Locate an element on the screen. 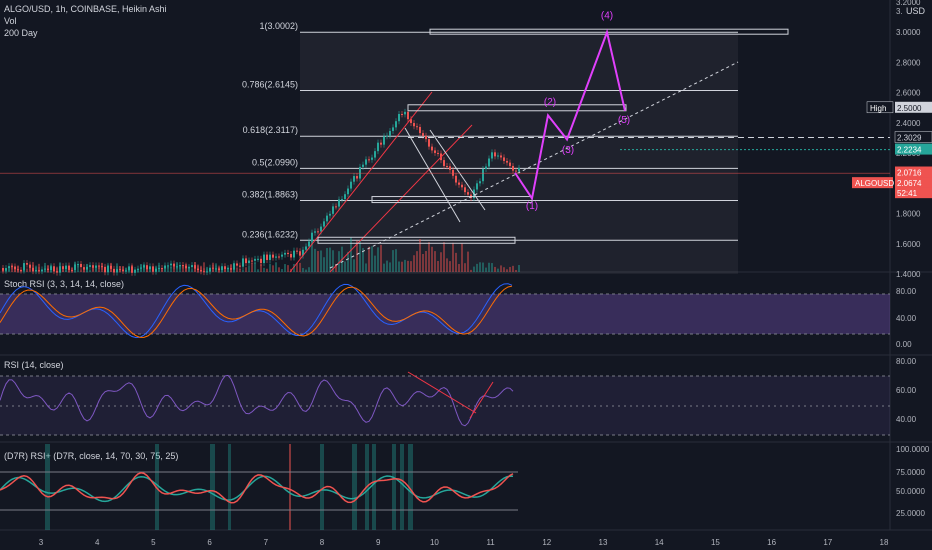  price-tag-value-3: 2.0716 is located at coordinates (909, 173).